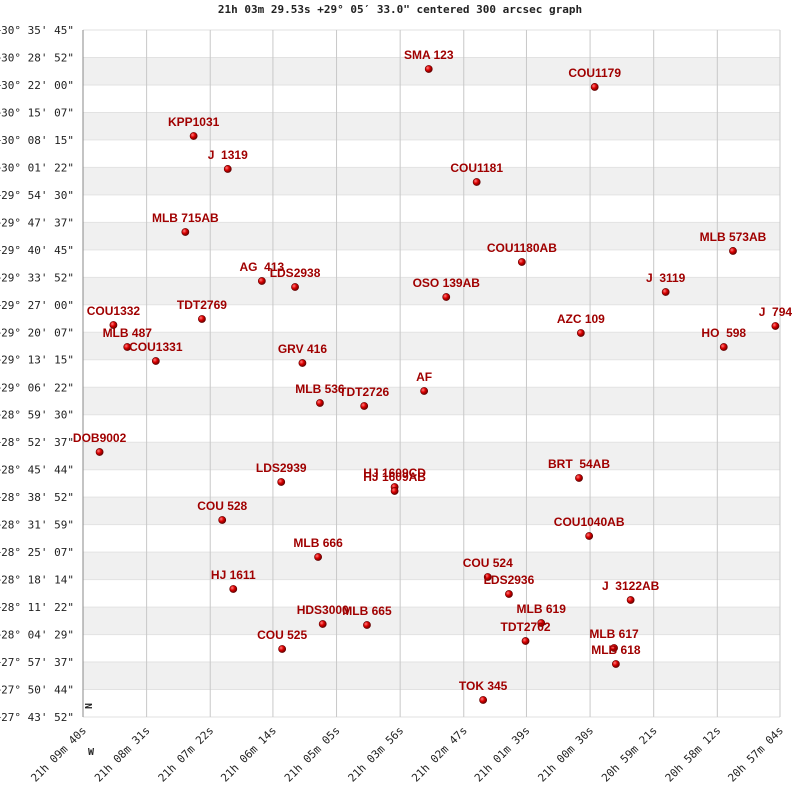  Describe the element at coordinates (295, 273) in the screenshot. I see `star-label: LDS2938` at that location.